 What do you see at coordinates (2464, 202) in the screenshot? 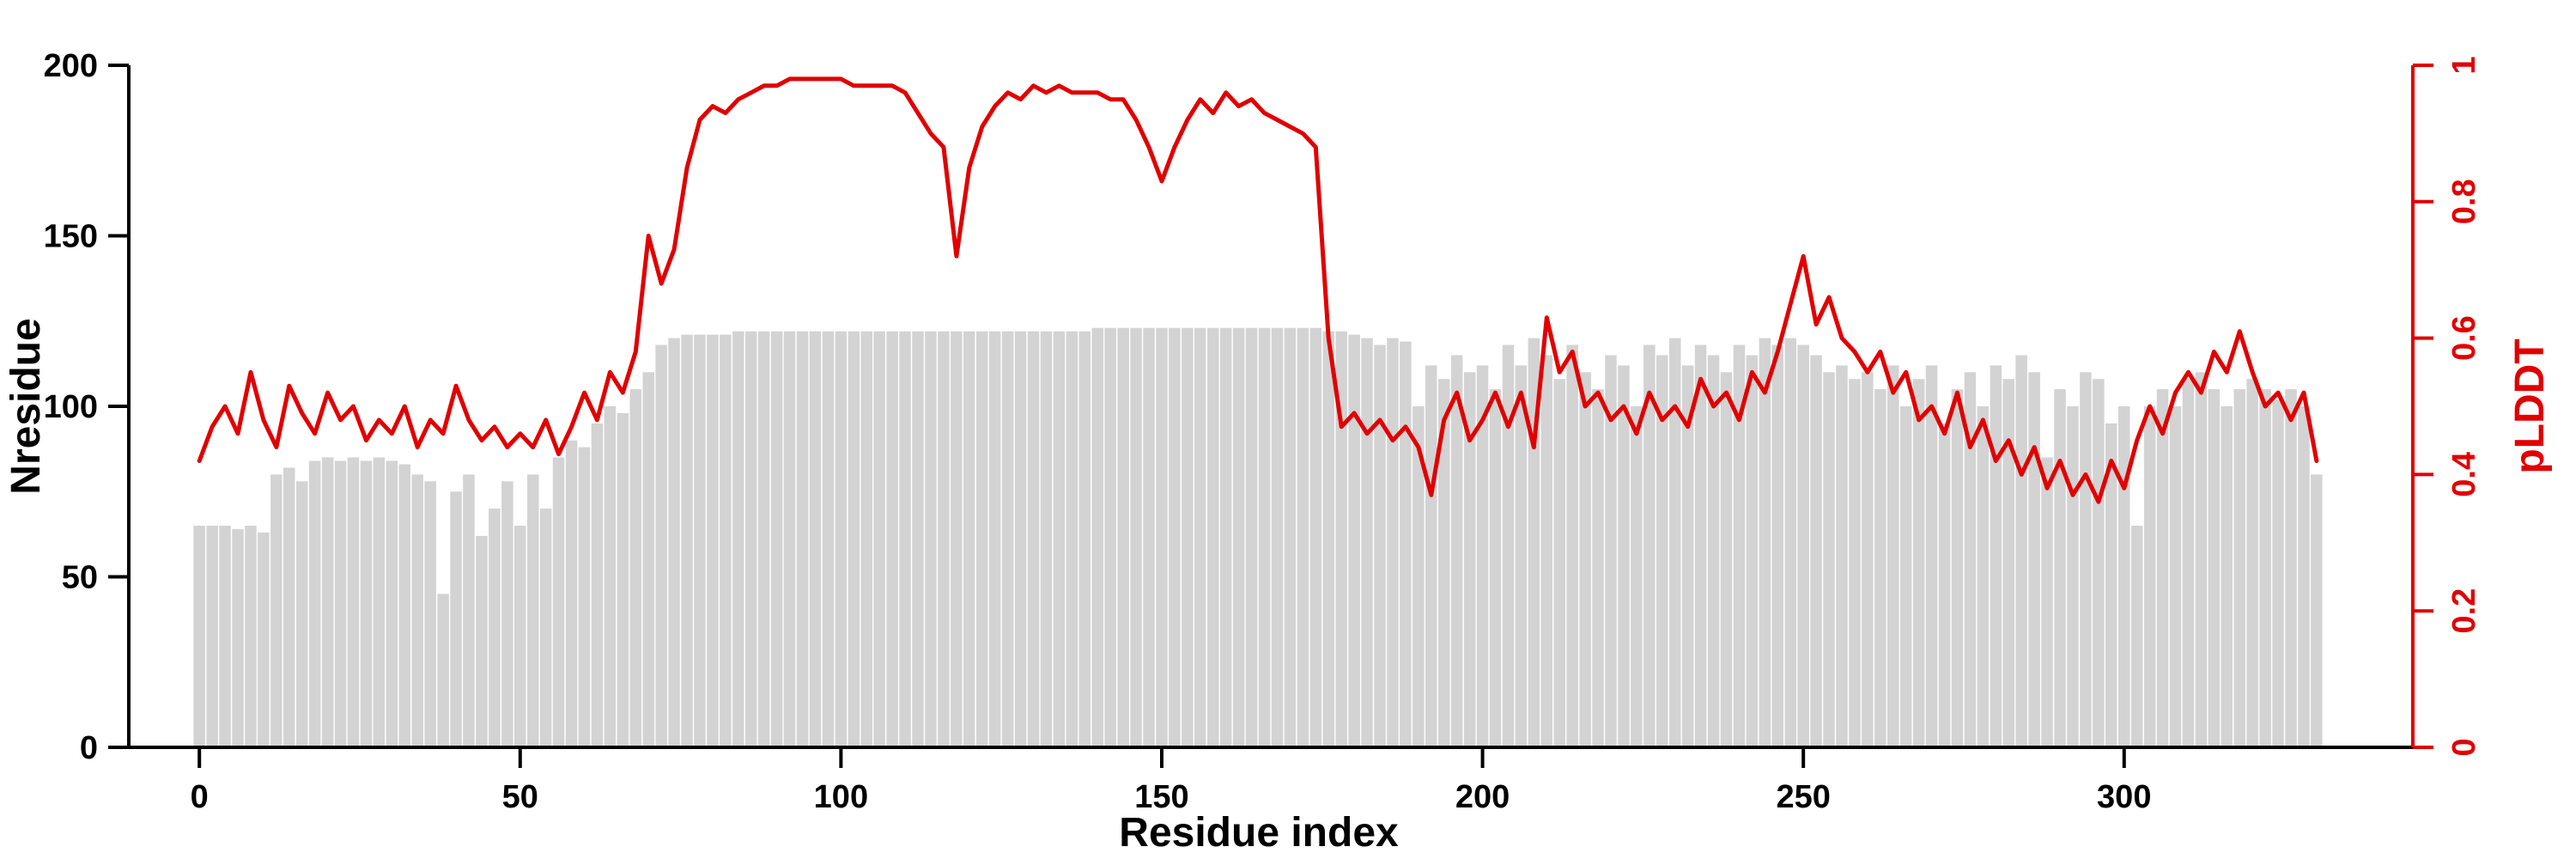
I see `tick-label: 0.8` at bounding box center [2464, 202].